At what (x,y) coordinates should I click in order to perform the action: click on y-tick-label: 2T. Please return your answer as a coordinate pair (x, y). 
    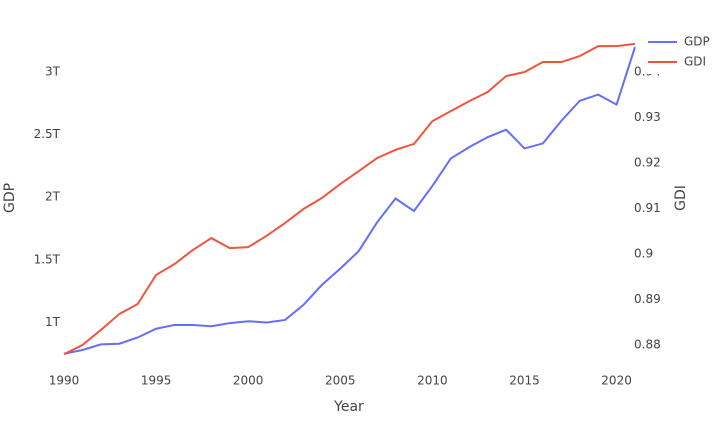
    Looking at the image, I should click on (53, 197).